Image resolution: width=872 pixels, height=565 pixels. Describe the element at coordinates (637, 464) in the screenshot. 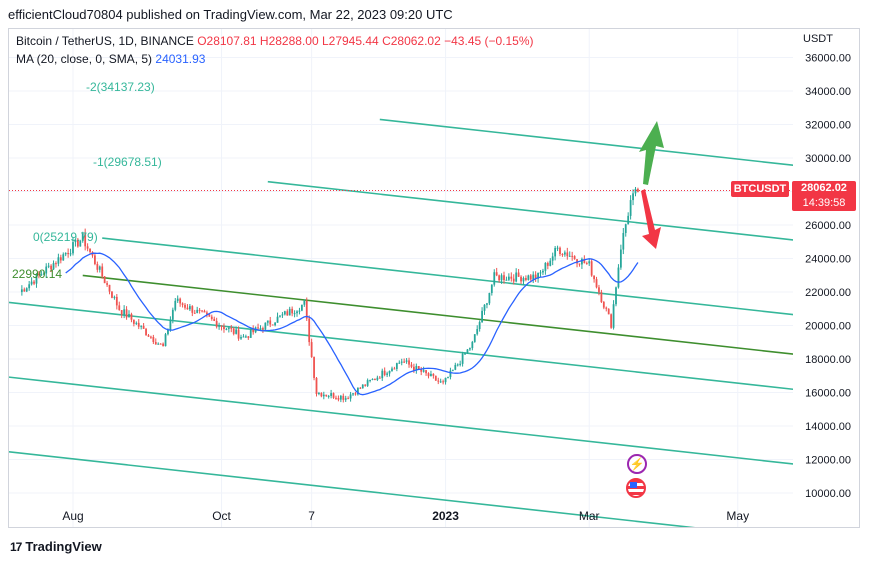

I see `lightning-event-icon: ⚡` at that location.